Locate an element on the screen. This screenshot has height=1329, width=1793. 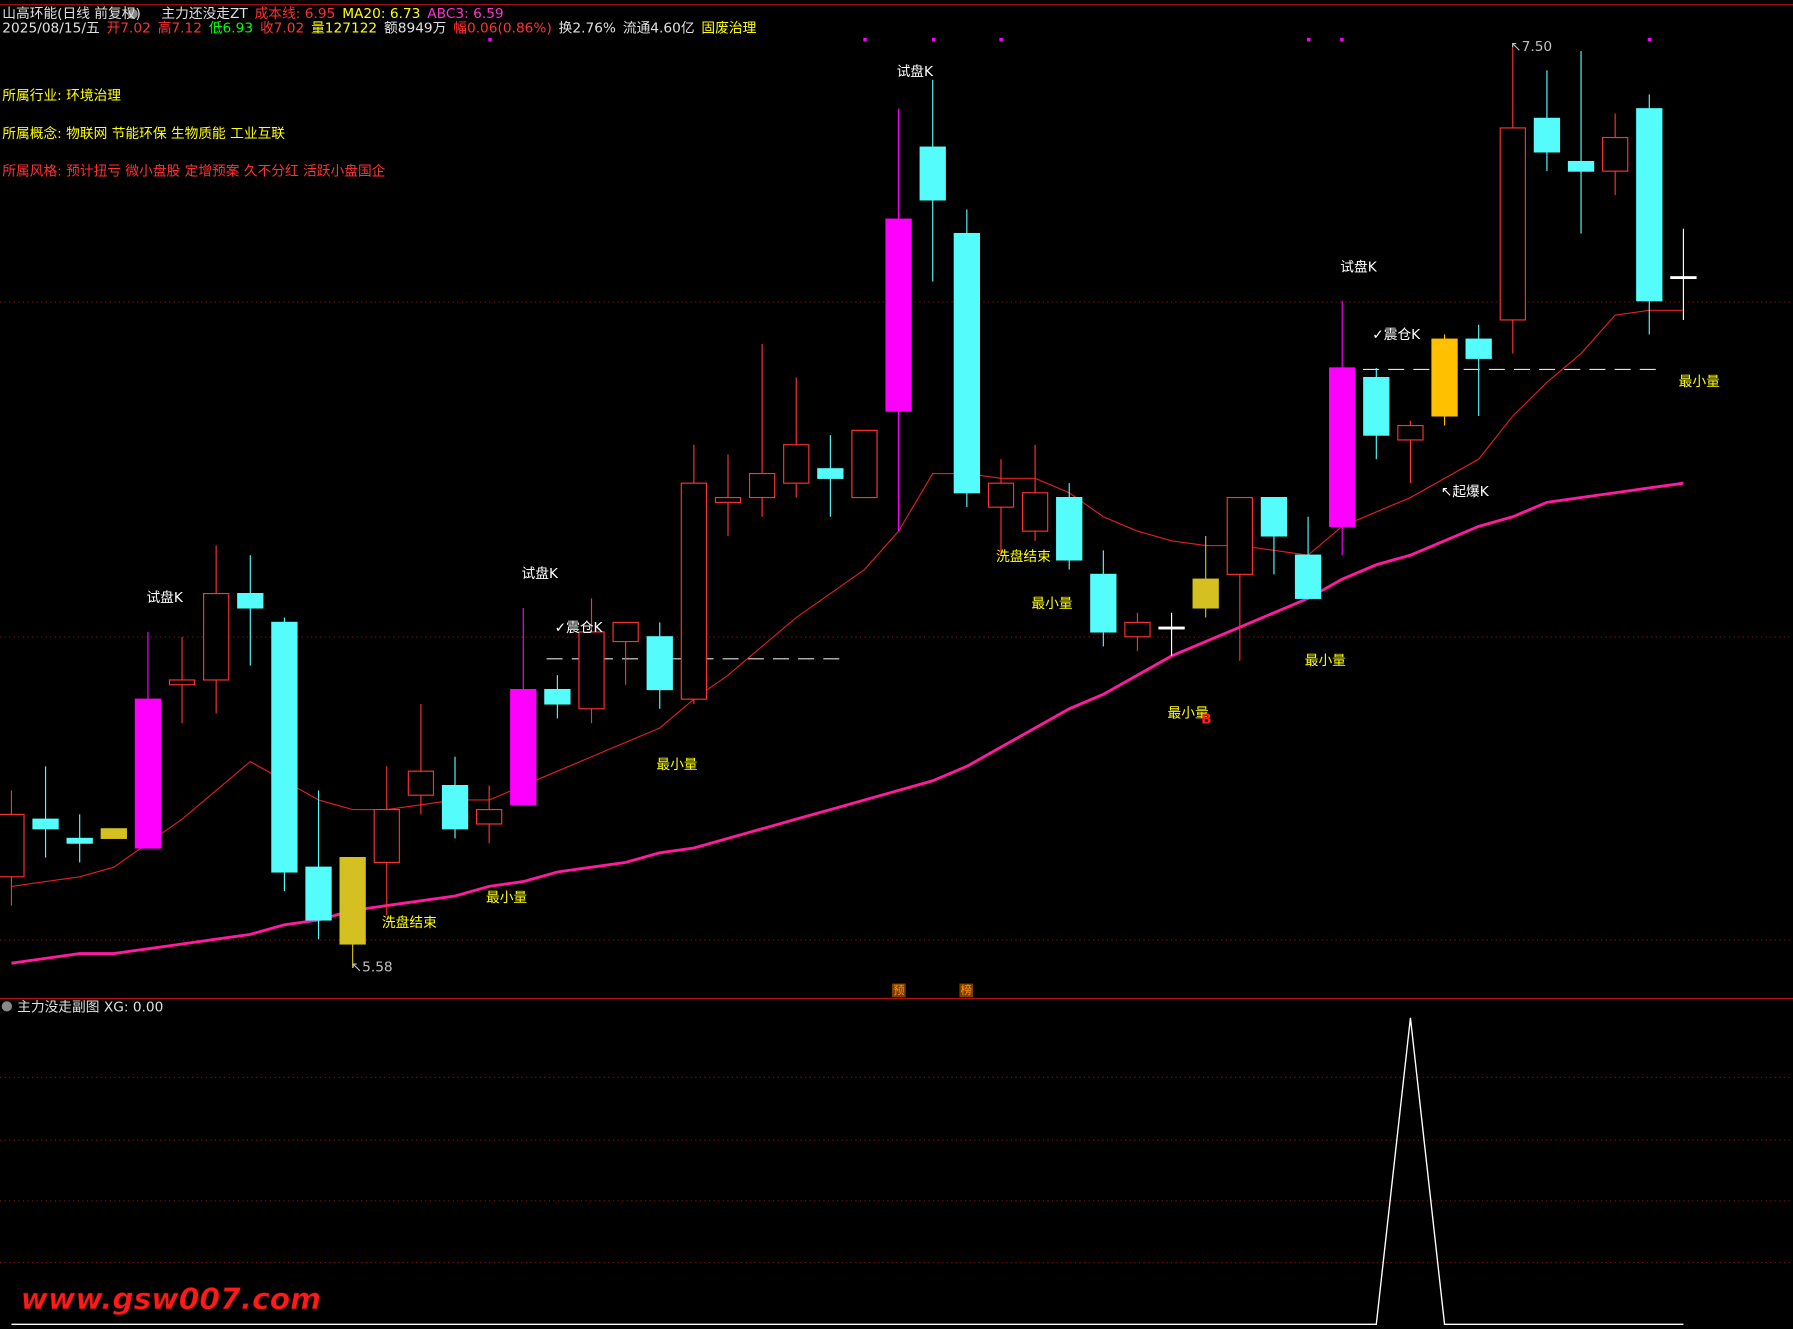
header-item: 2025/08/15/五 is located at coordinates (50, 29).